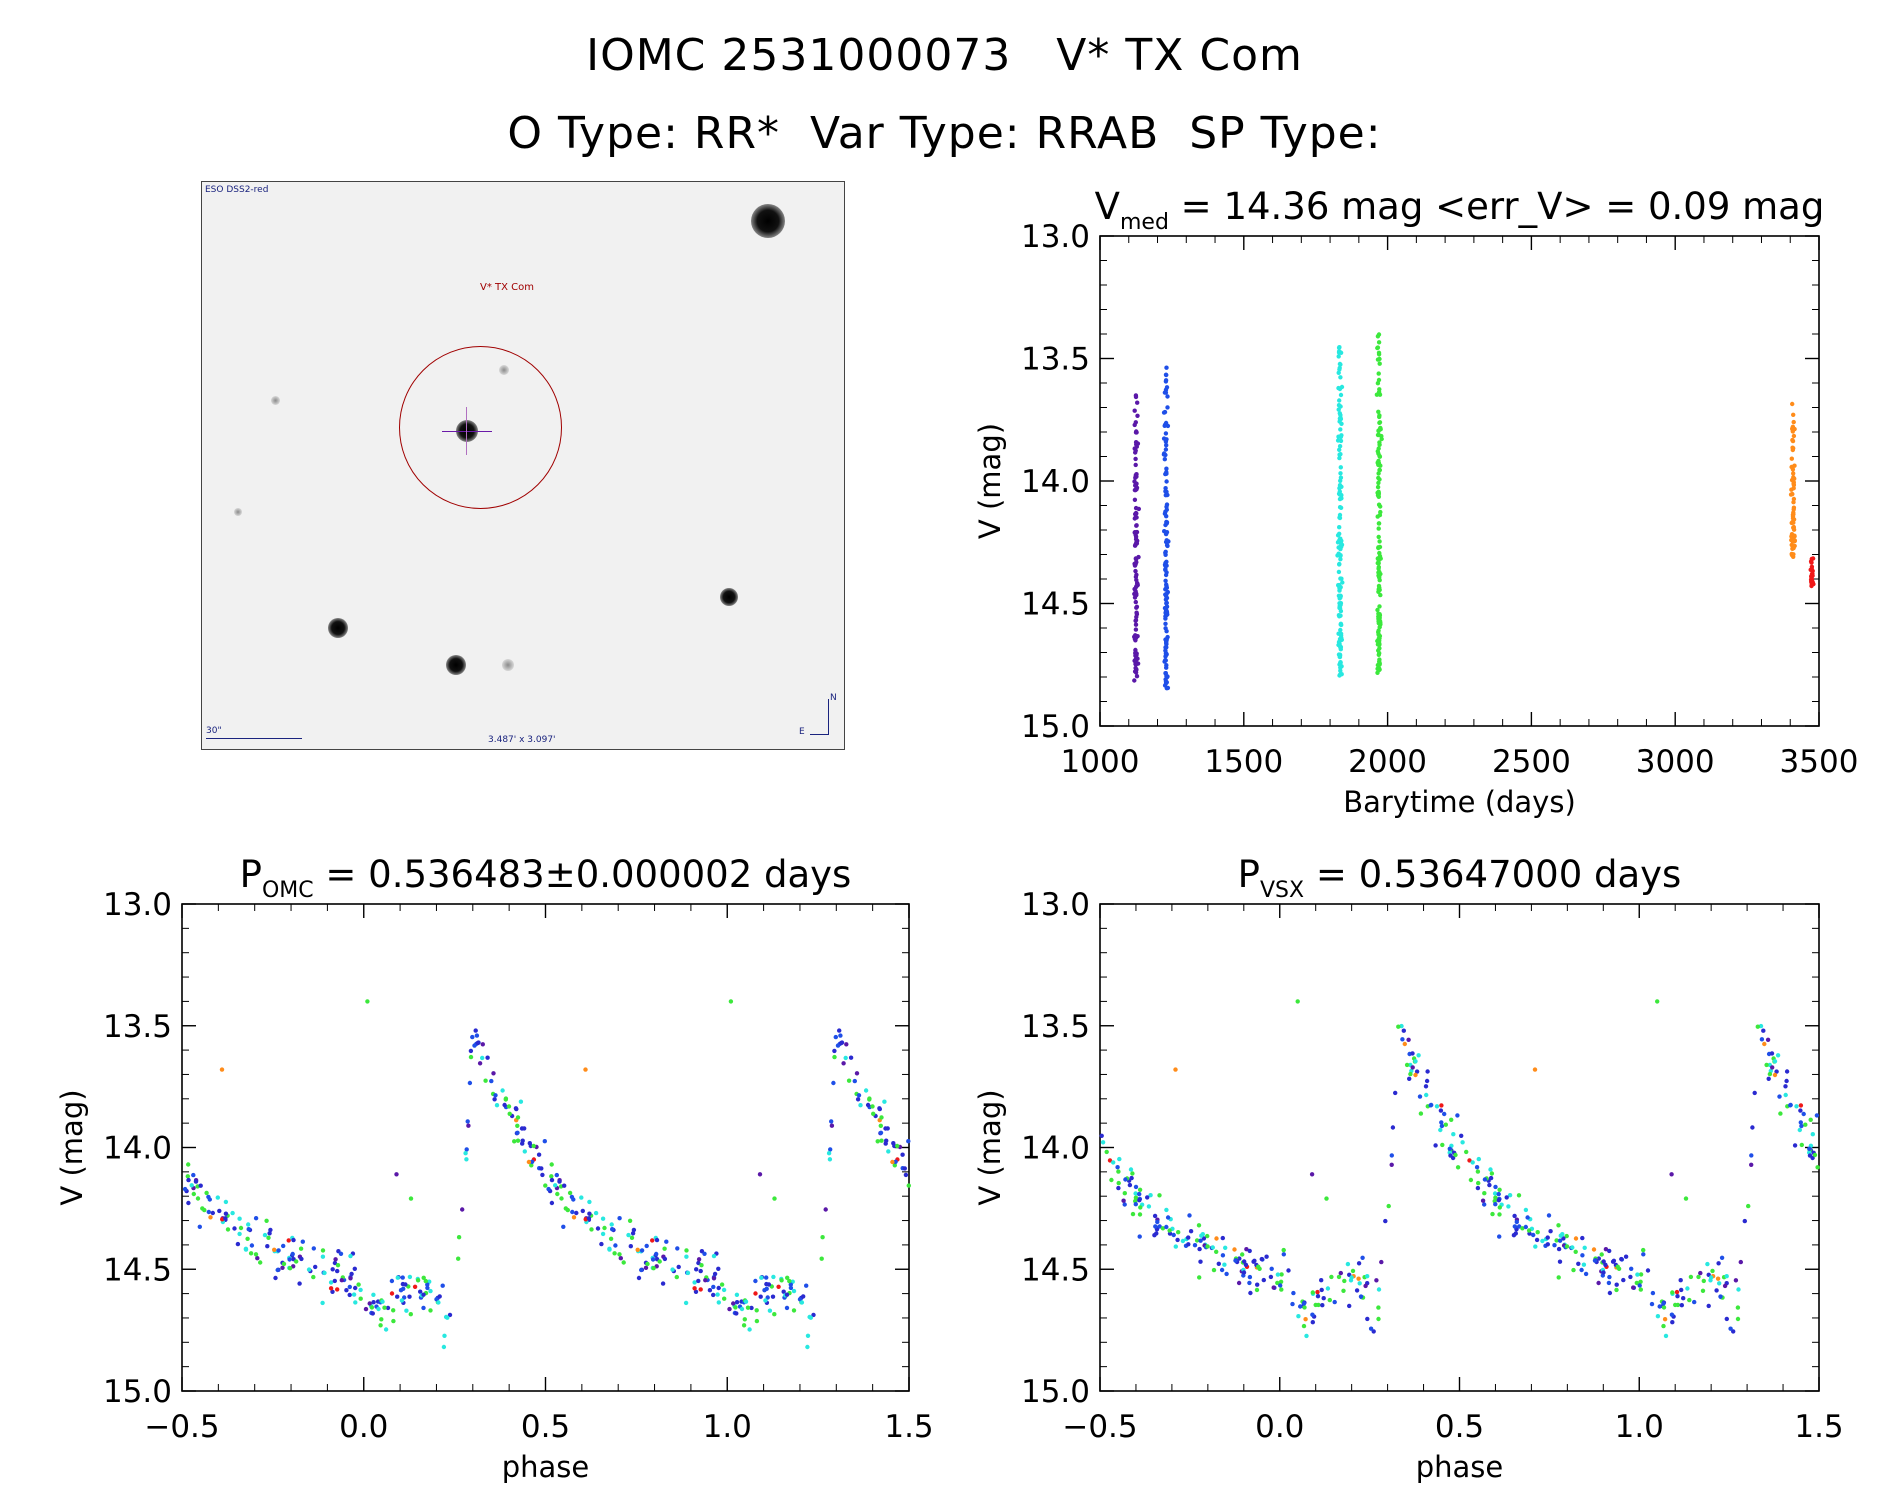  I want to click on target-circle, so click(480, 427).